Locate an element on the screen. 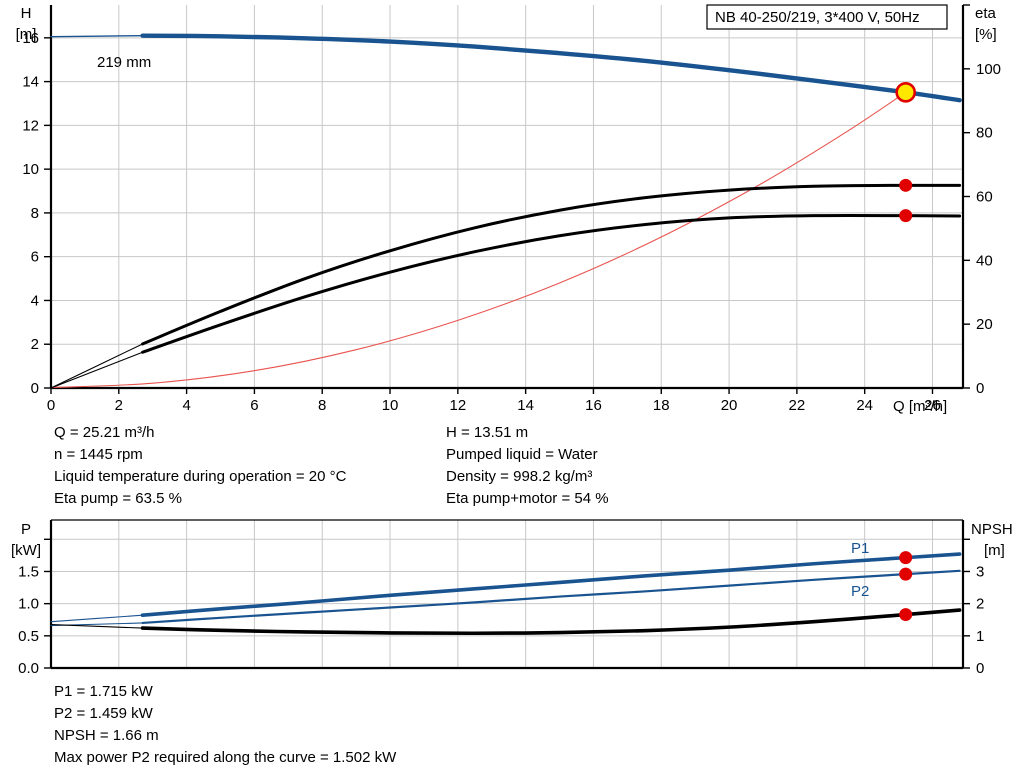  npsh-curve-thin is located at coordinates (100, 626).